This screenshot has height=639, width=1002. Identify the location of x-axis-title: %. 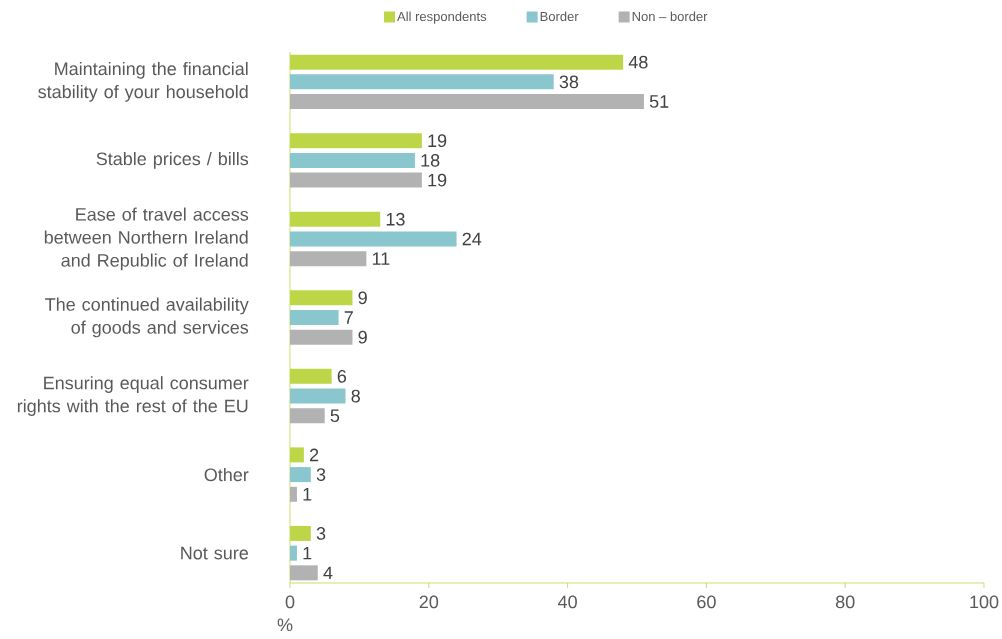
(285, 625).